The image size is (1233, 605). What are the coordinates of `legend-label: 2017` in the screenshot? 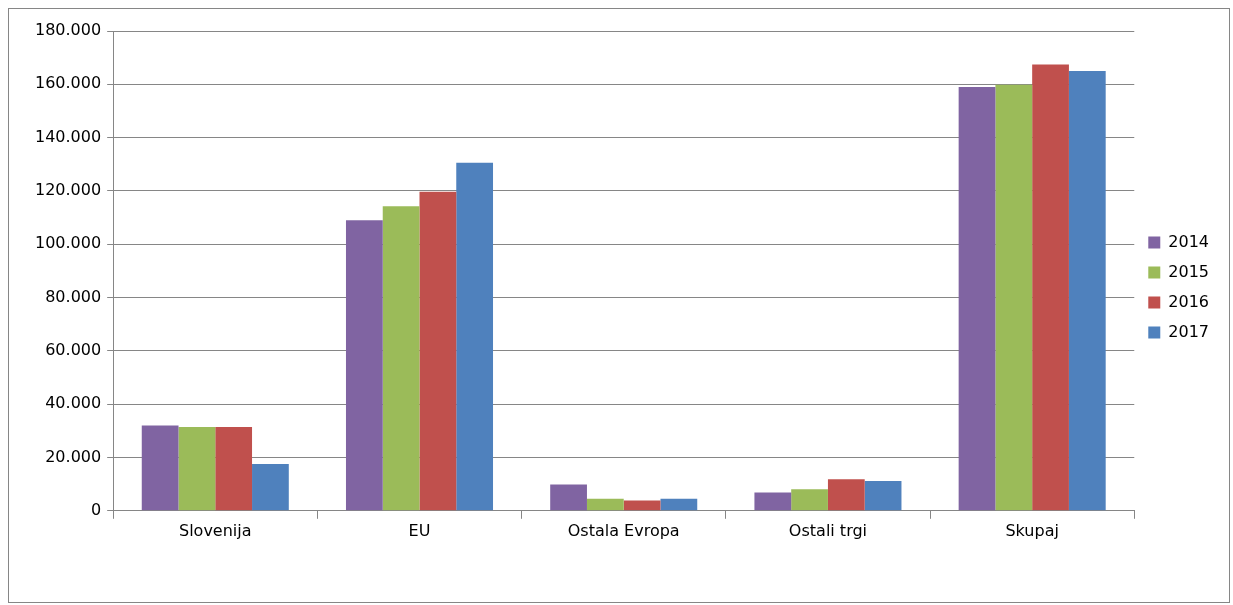 It's located at (1188, 331).